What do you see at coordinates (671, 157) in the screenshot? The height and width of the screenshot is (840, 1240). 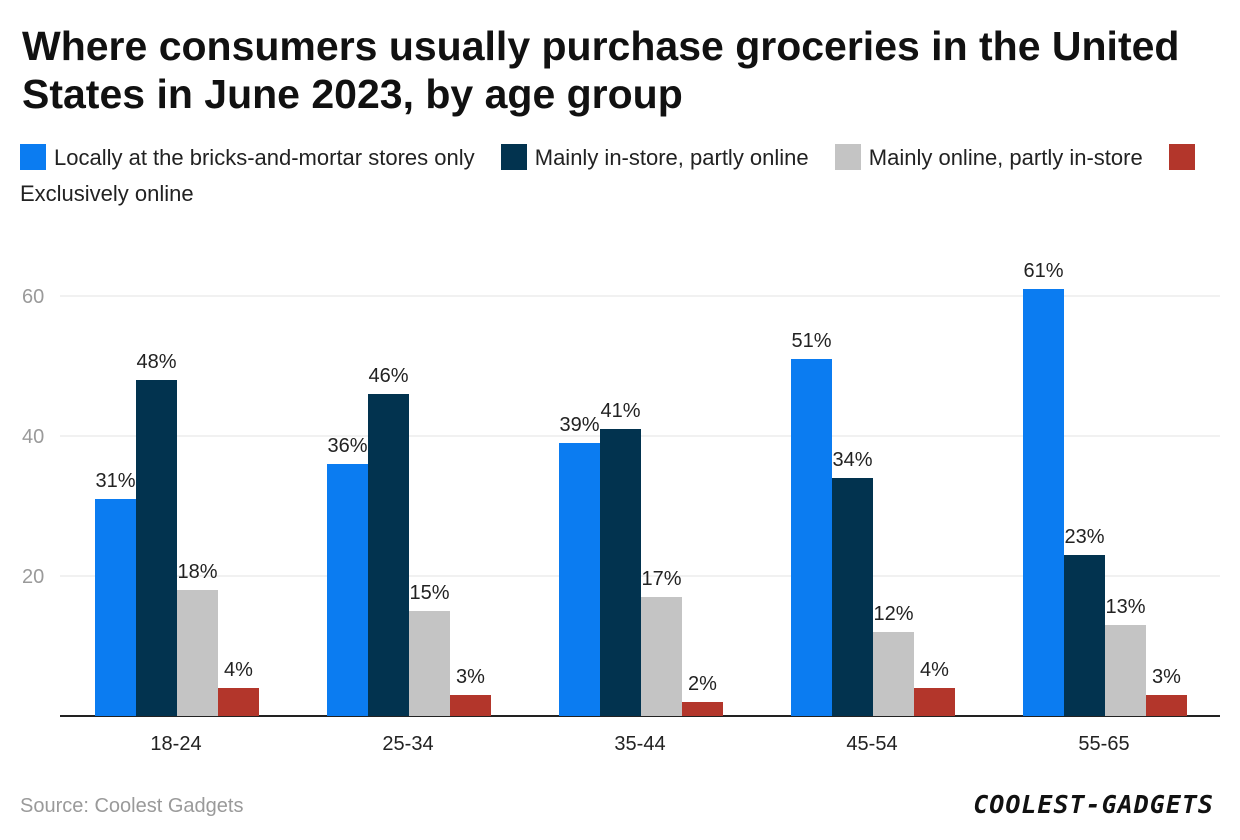 I see `legend-label: Mainly in-store, partly online` at bounding box center [671, 157].